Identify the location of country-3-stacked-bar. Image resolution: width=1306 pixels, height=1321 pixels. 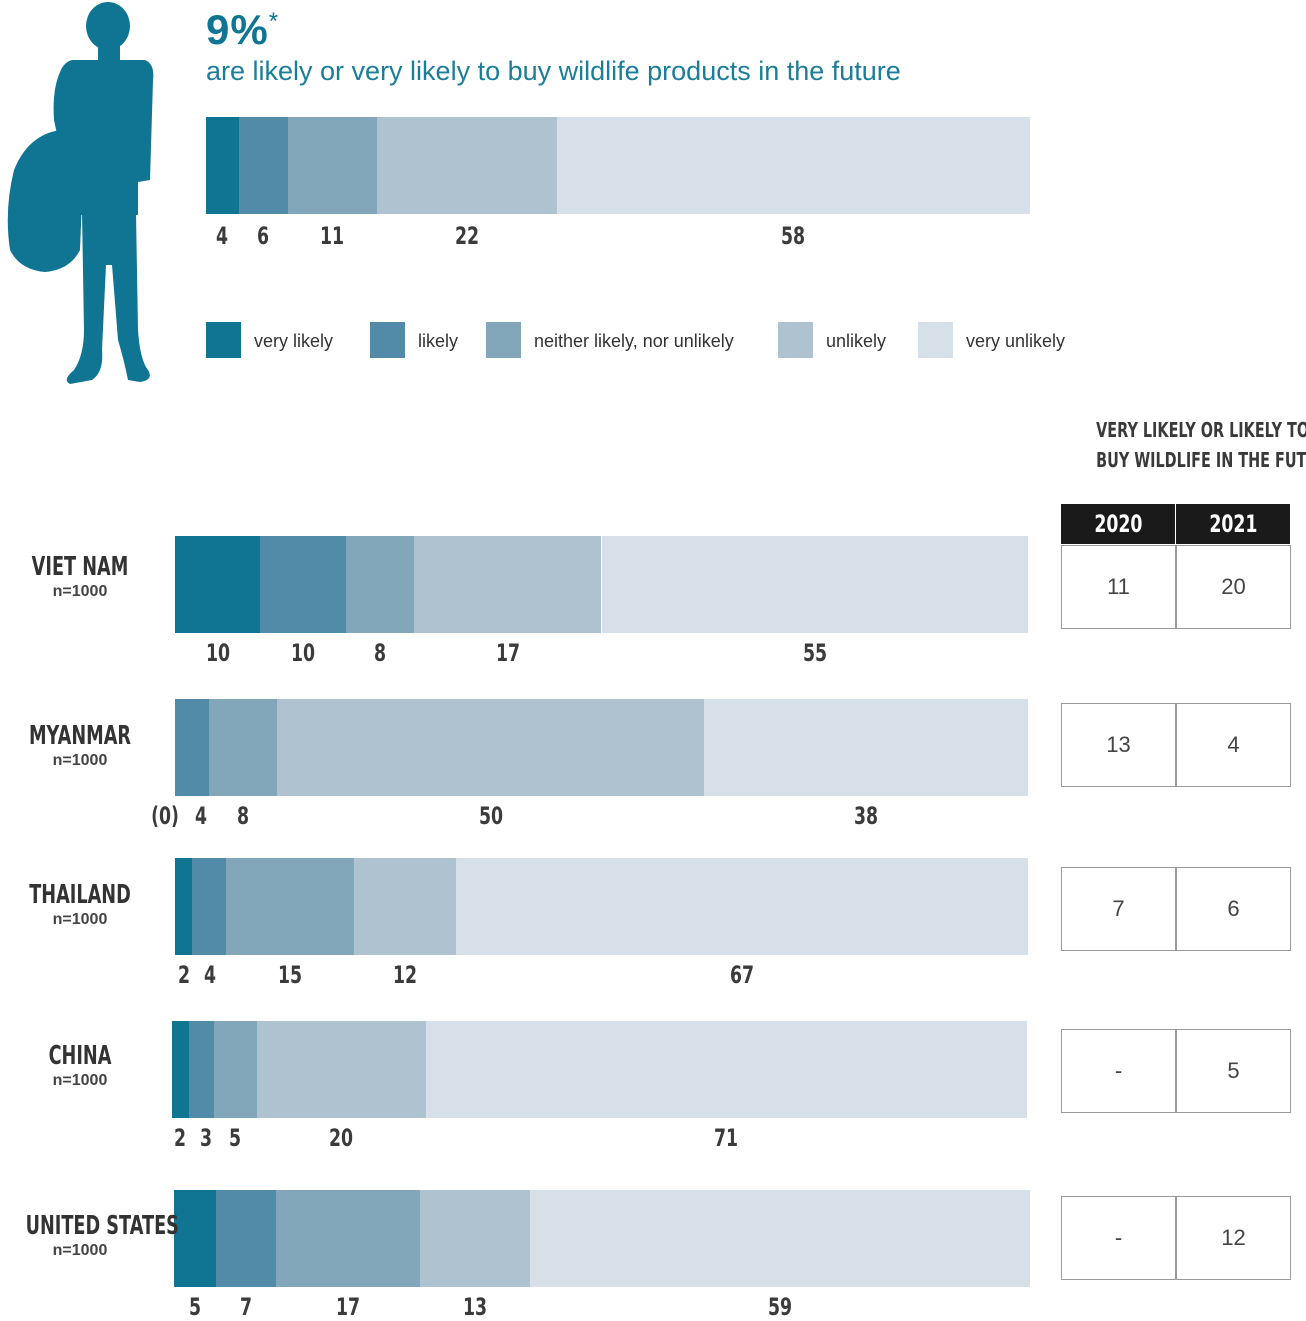
(601, 906).